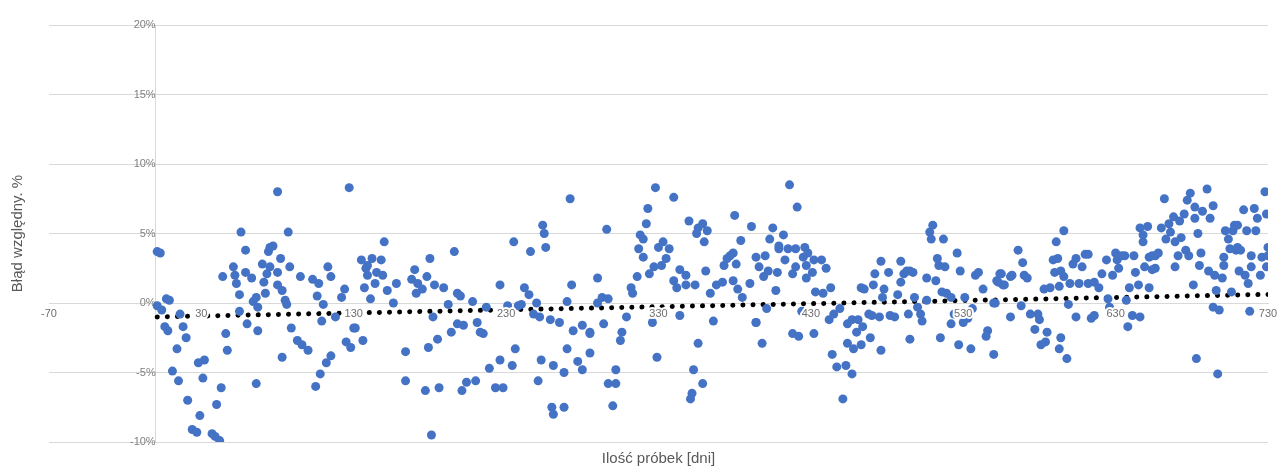 This screenshot has height=474, width=1281. I want to click on y-axis-title: Błąd względny. %, so click(17, 233).